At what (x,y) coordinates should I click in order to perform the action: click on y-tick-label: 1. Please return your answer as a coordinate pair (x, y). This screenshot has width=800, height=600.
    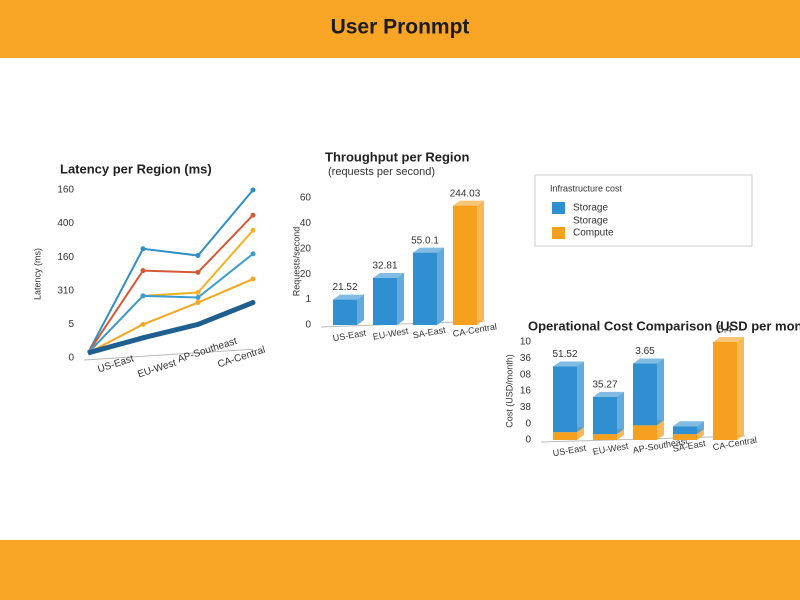
    Looking at the image, I should click on (308, 299).